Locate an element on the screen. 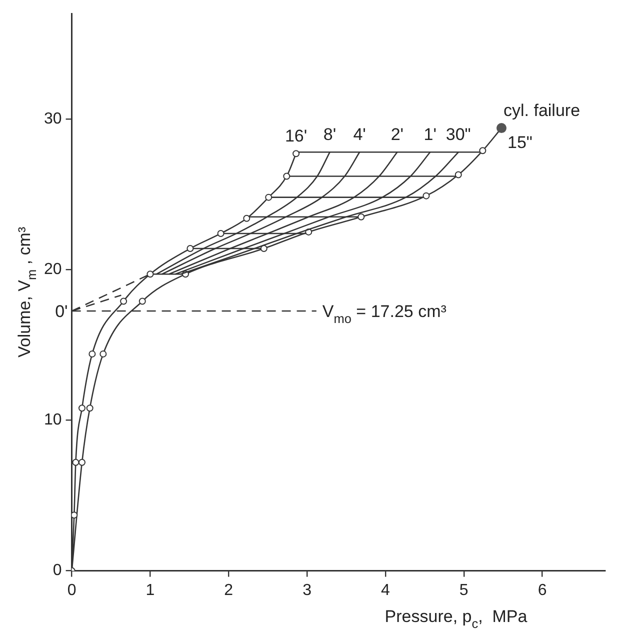 The width and height of the screenshot is (619, 642). x-tick-label: 3 is located at coordinates (307, 590).